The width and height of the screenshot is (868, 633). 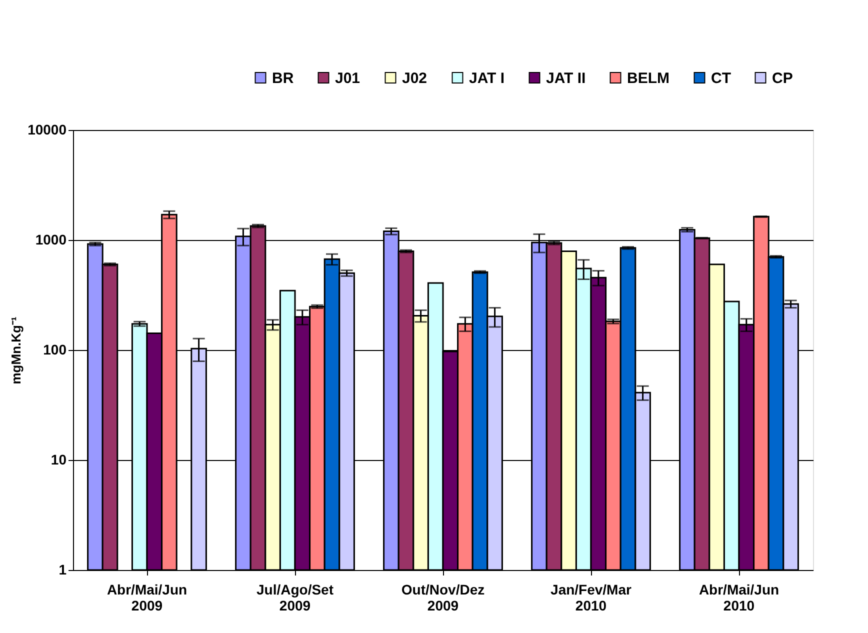 What do you see at coordinates (147, 598) in the screenshot?
I see `x-tick-label: Abr/Mai/Jun 2009` at bounding box center [147, 598].